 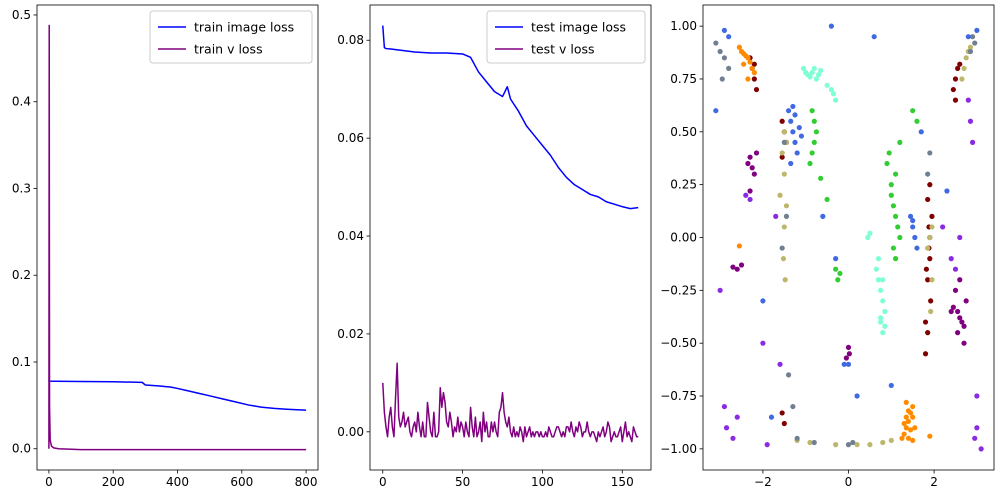 I want to click on legend-label: test v loss, so click(x=563, y=49).